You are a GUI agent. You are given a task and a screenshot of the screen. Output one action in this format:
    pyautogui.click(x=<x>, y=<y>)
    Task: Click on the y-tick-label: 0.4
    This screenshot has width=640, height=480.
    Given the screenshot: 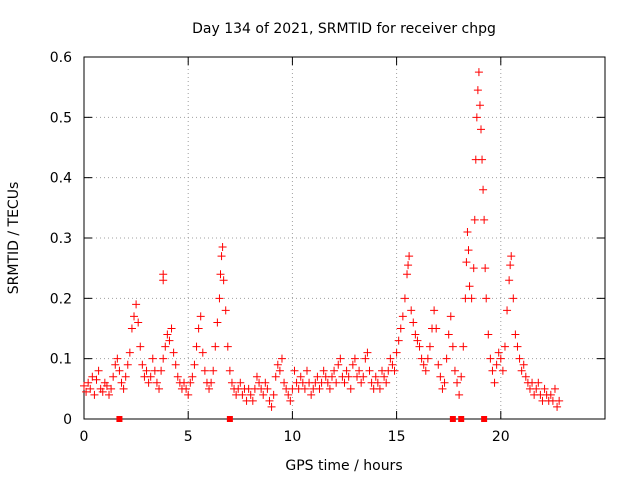 What is the action you would take?
    pyautogui.click(x=61, y=179)
    